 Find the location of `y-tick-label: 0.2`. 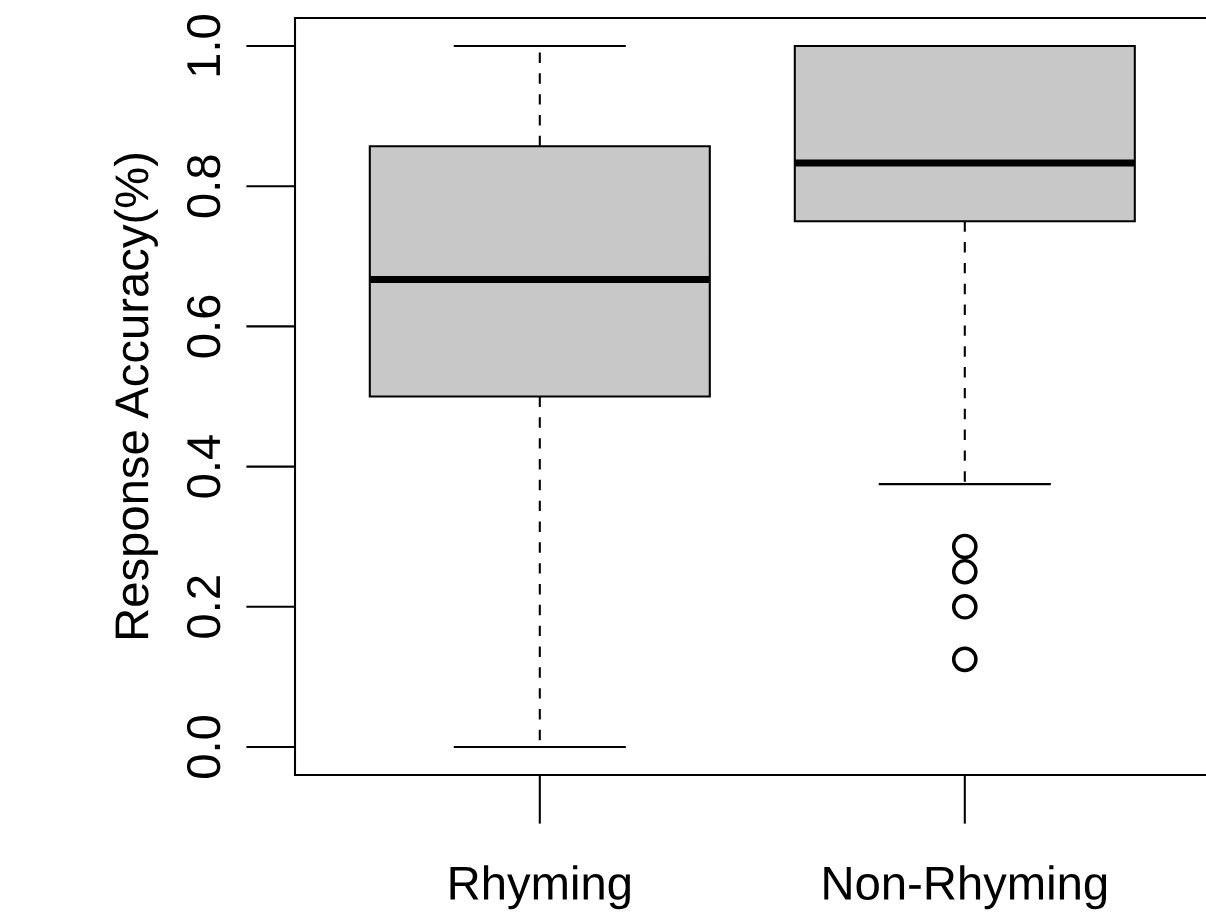

y-tick-label: 0.2 is located at coordinates (203, 607).